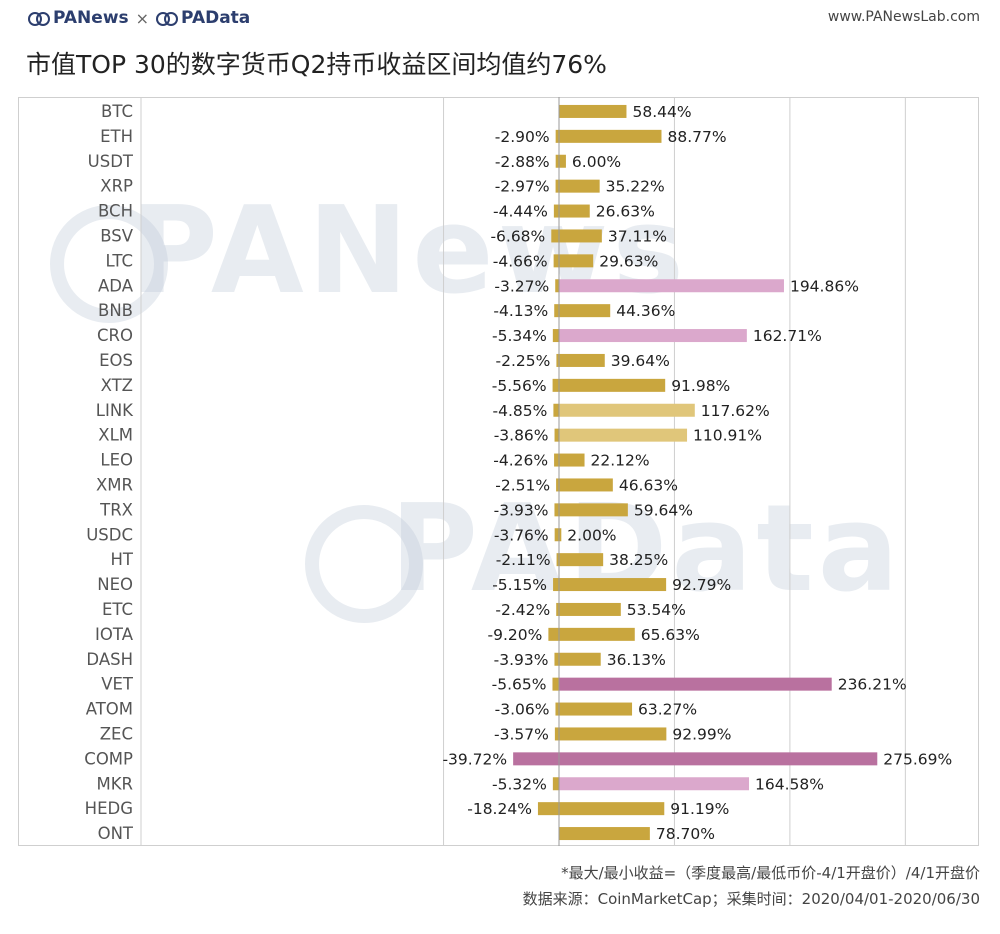  What do you see at coordinates (115, 335) in the screenshot?
I see `category-label: CRO` at bounding box center [115, 335].